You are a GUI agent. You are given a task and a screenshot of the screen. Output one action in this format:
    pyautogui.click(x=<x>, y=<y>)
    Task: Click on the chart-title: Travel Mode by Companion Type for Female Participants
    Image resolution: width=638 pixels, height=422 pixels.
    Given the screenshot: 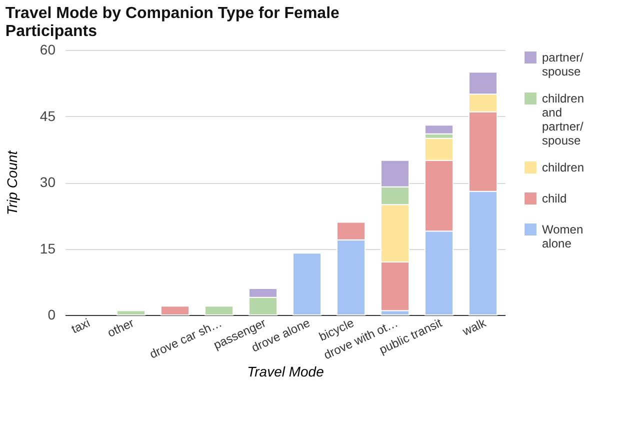 What is the action you would take?
    pyautogui.click(x=172, y=22)
    